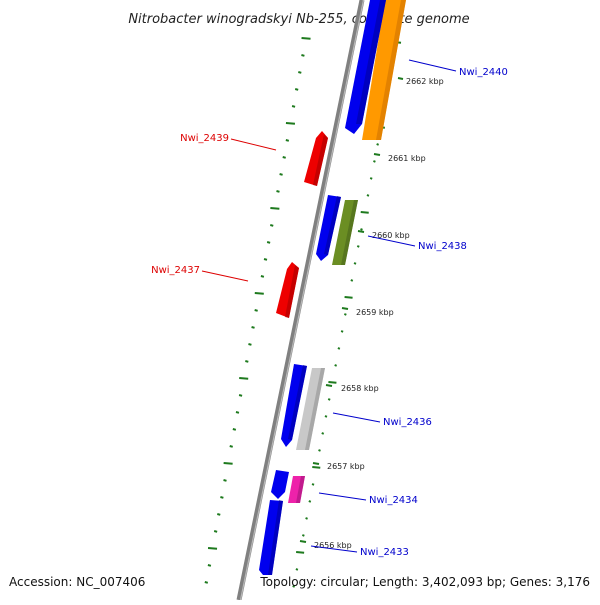 Image resolution: width=600 pixels, height=605 pixels. I want to click on gene-label-forward: Nwi_2438, so click(442, 246).